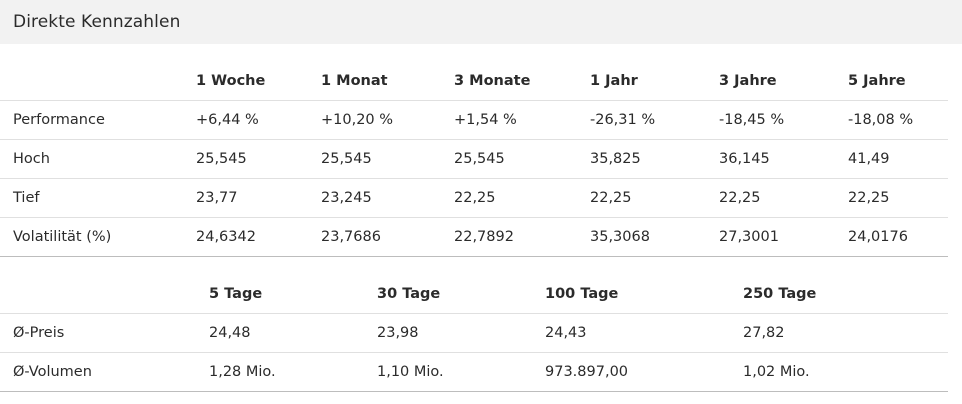  Describe the element at coordinates (242, 372) in the screenshot. I see `avg-volumen-value: 1,28 Mio.` at that location.